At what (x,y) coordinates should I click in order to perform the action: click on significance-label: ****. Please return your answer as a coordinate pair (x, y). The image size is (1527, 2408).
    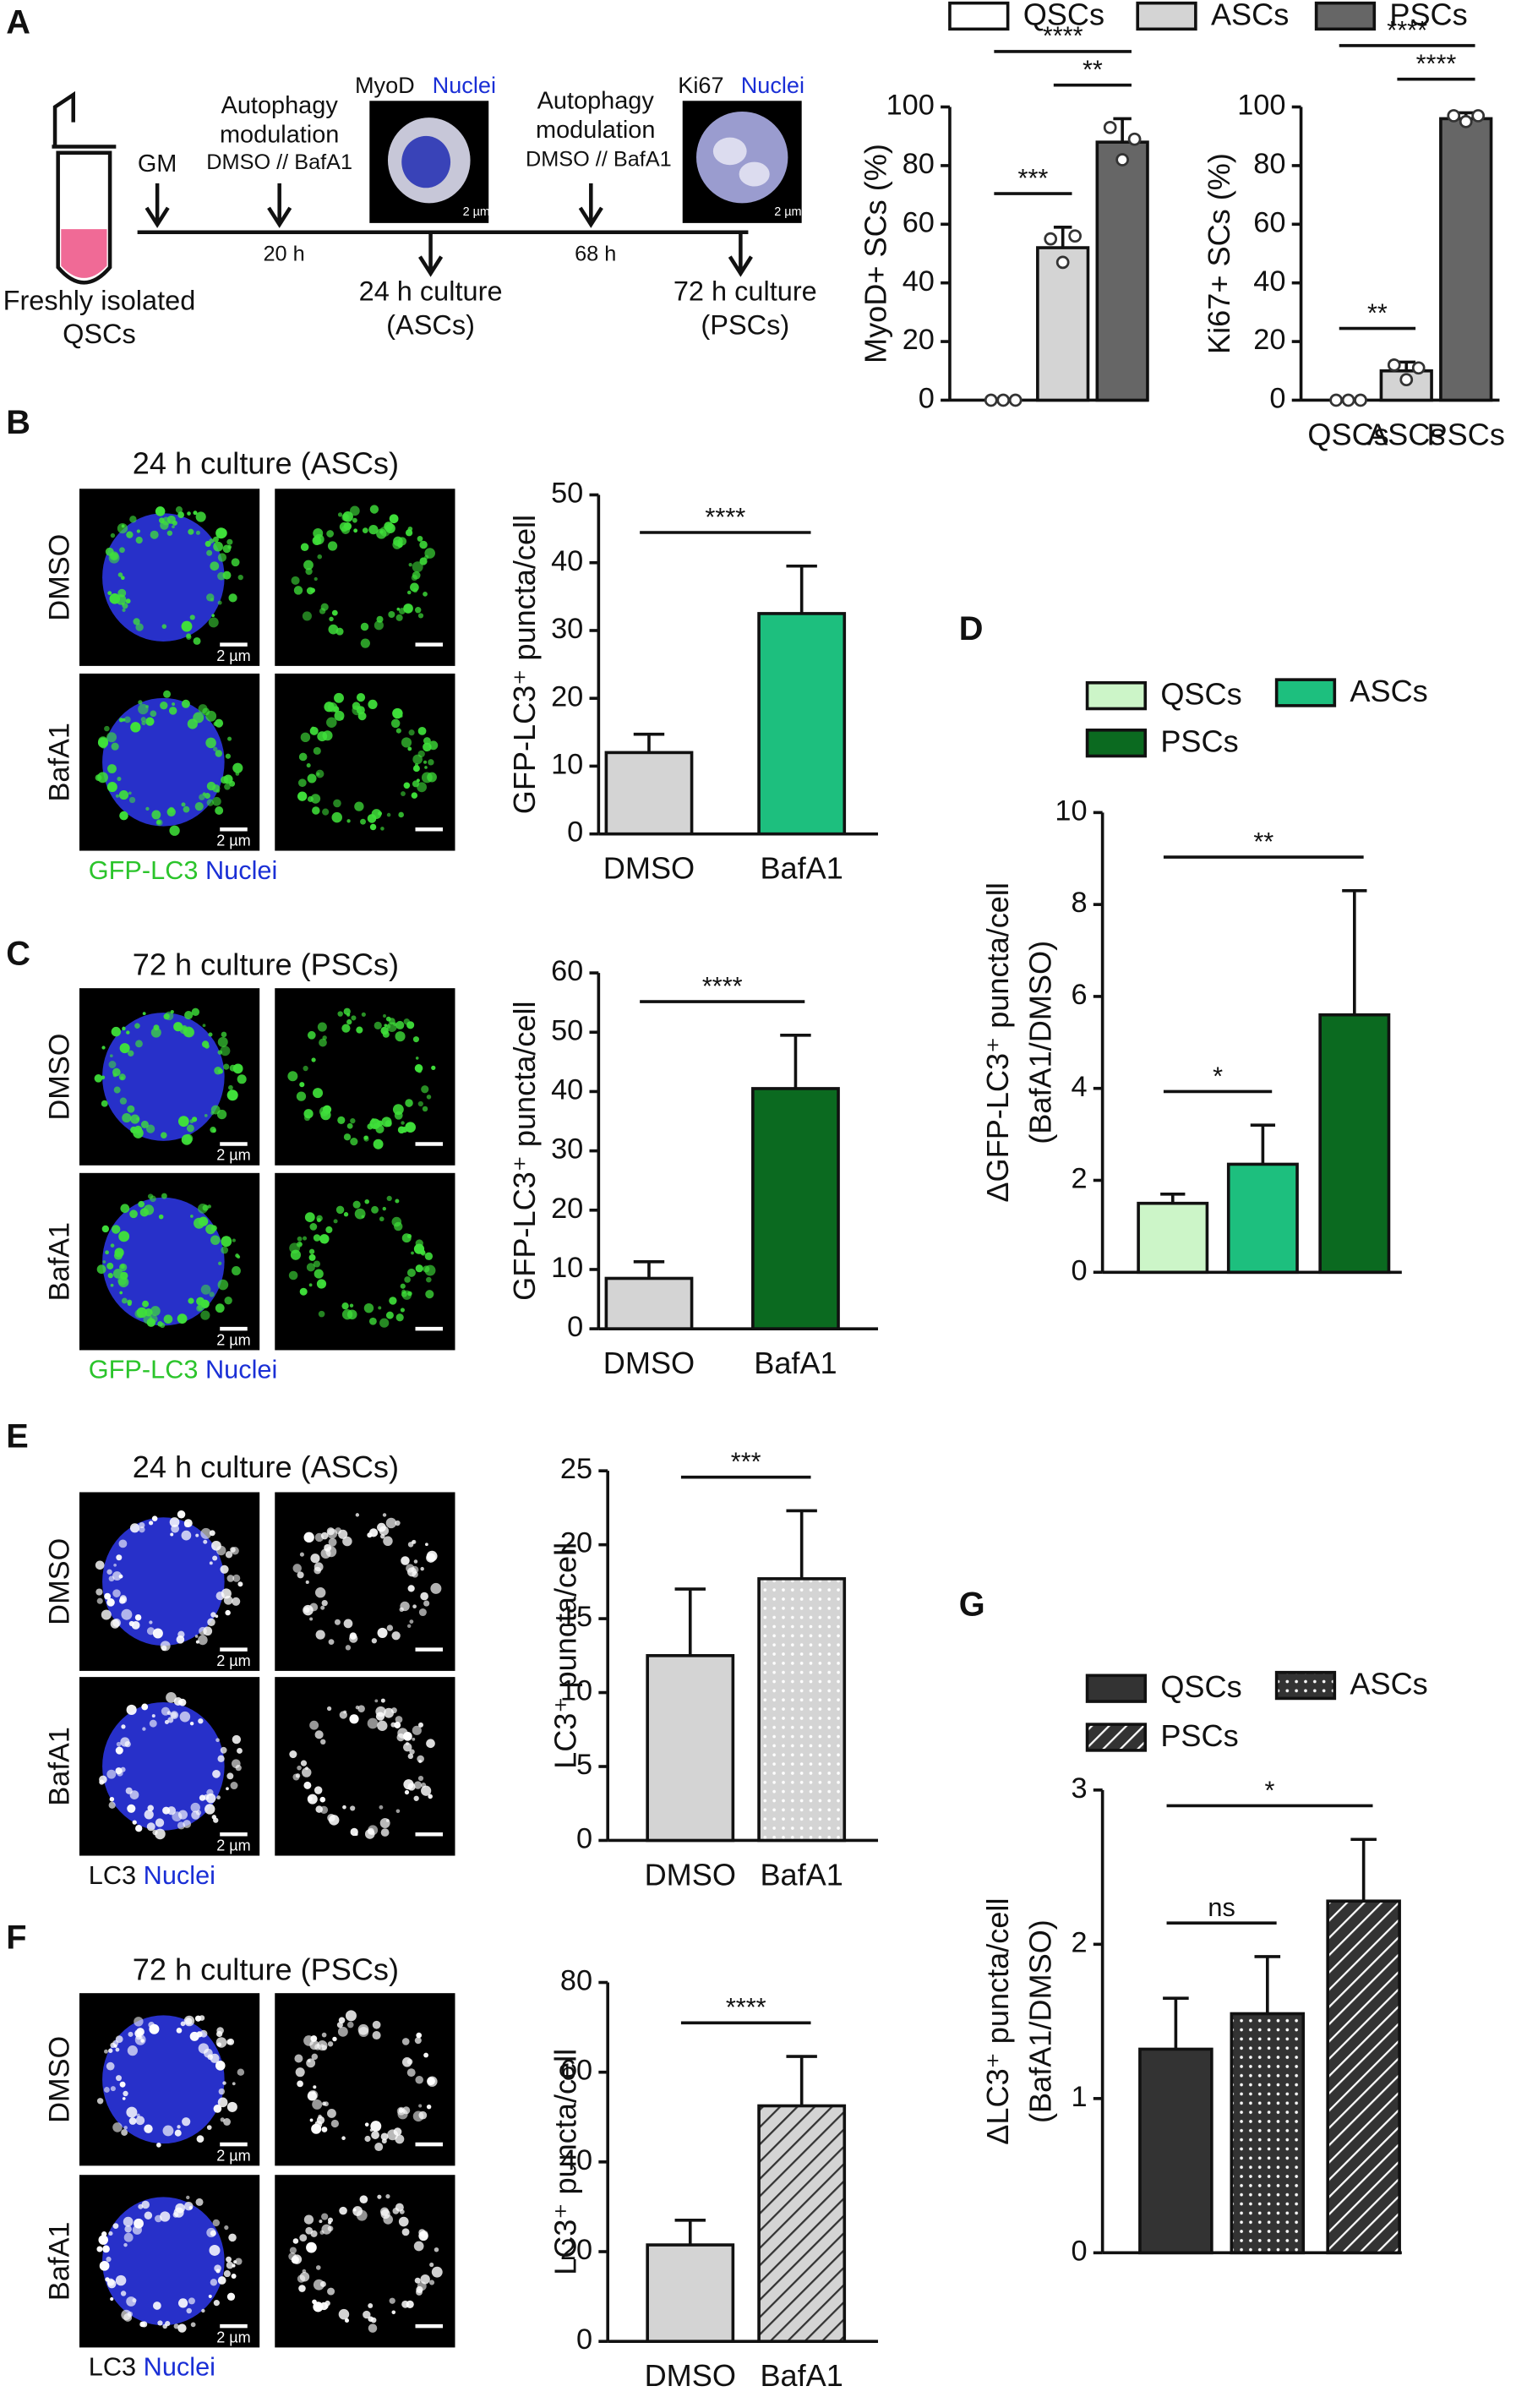
    Looking at the image, I should click on (1063, 36).